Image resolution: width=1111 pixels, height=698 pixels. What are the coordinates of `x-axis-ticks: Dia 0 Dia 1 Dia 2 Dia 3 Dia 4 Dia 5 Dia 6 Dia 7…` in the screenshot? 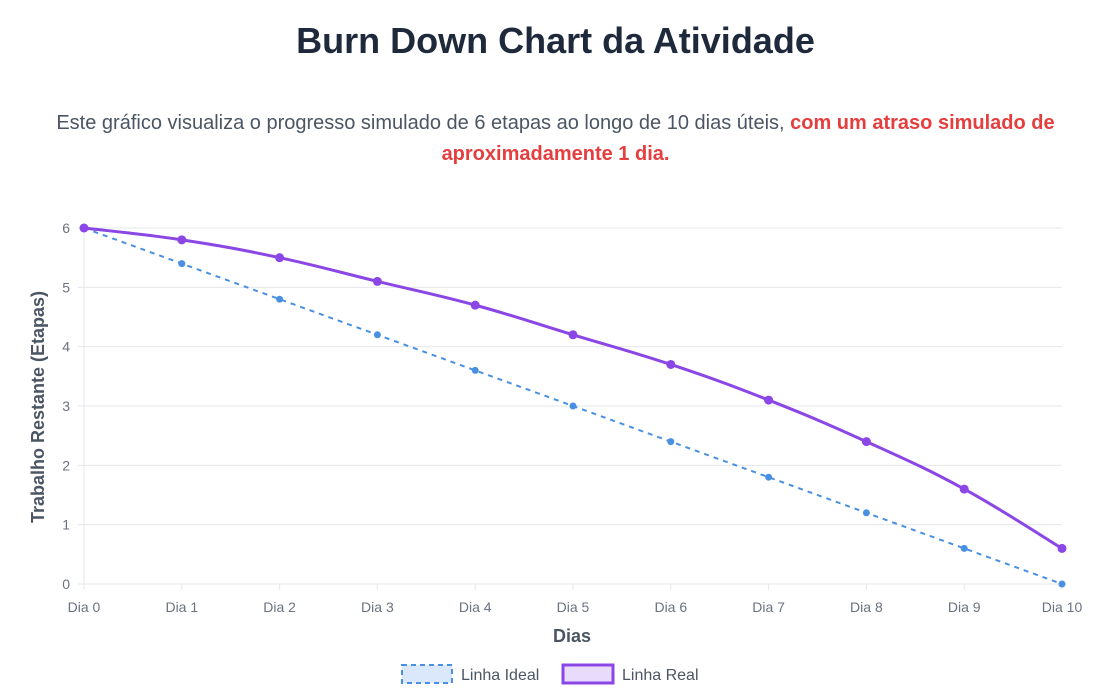 It's located at (575, 607).